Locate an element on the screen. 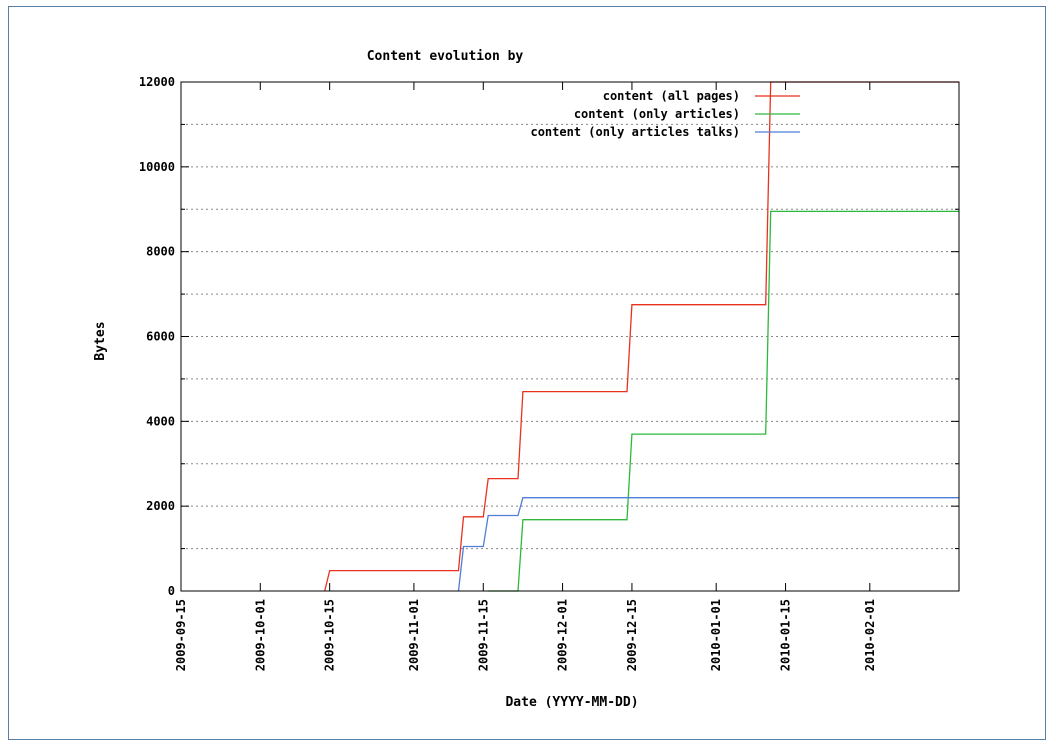 This screenshot has width=1056, height=749. y-tick-label: 10000 is located at coordinates (157, 167).